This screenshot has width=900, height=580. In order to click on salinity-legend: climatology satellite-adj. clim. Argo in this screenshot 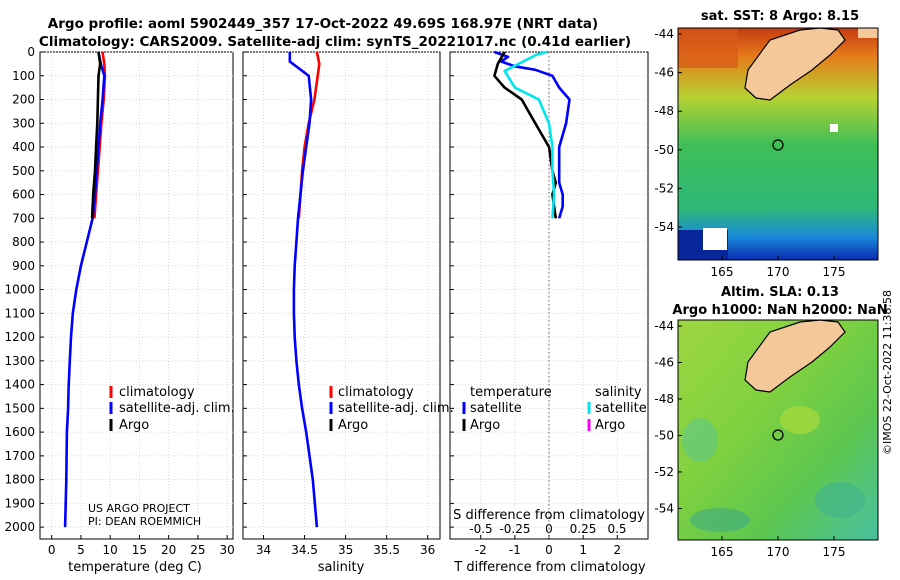, I will do `click(391, 409)`.